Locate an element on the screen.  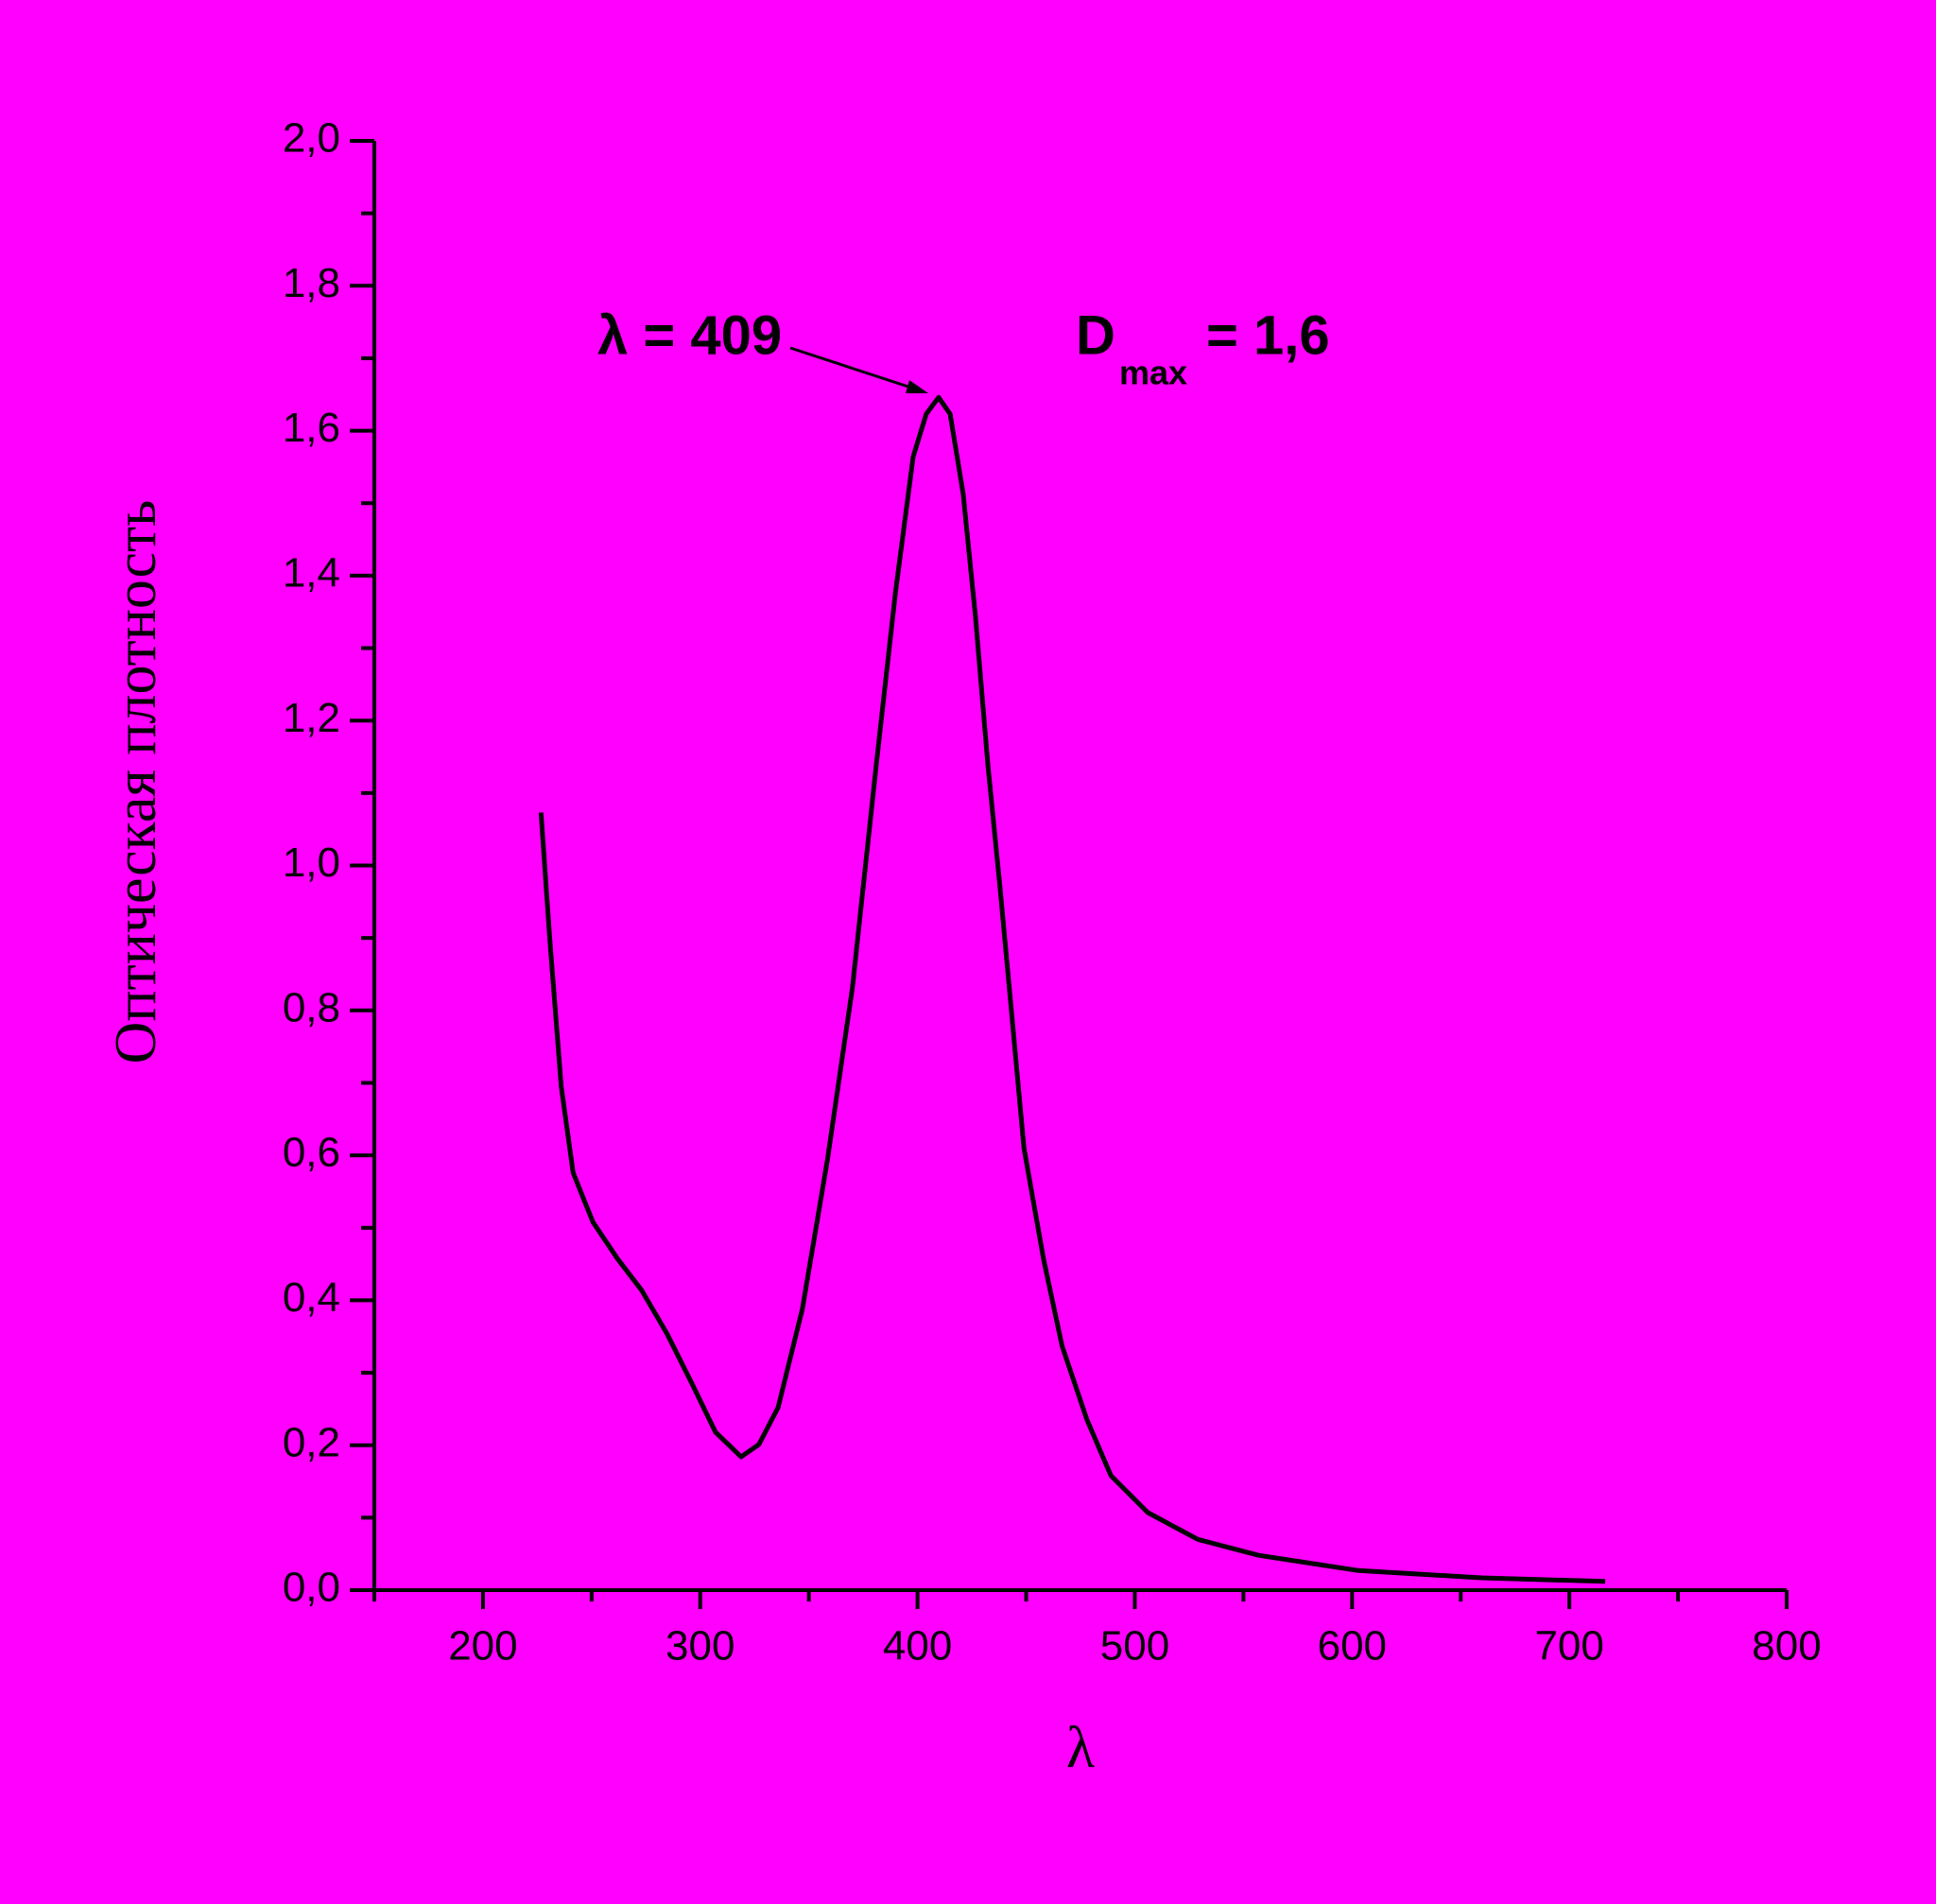
y-tick-label: 1,0 is located at coordinates (311, 863).